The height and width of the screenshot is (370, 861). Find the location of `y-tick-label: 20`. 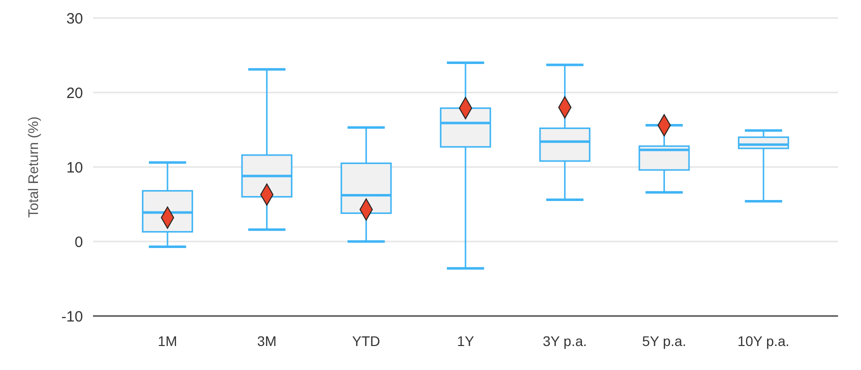

y-tick-label: 20 is located at coordinates (74, 93).